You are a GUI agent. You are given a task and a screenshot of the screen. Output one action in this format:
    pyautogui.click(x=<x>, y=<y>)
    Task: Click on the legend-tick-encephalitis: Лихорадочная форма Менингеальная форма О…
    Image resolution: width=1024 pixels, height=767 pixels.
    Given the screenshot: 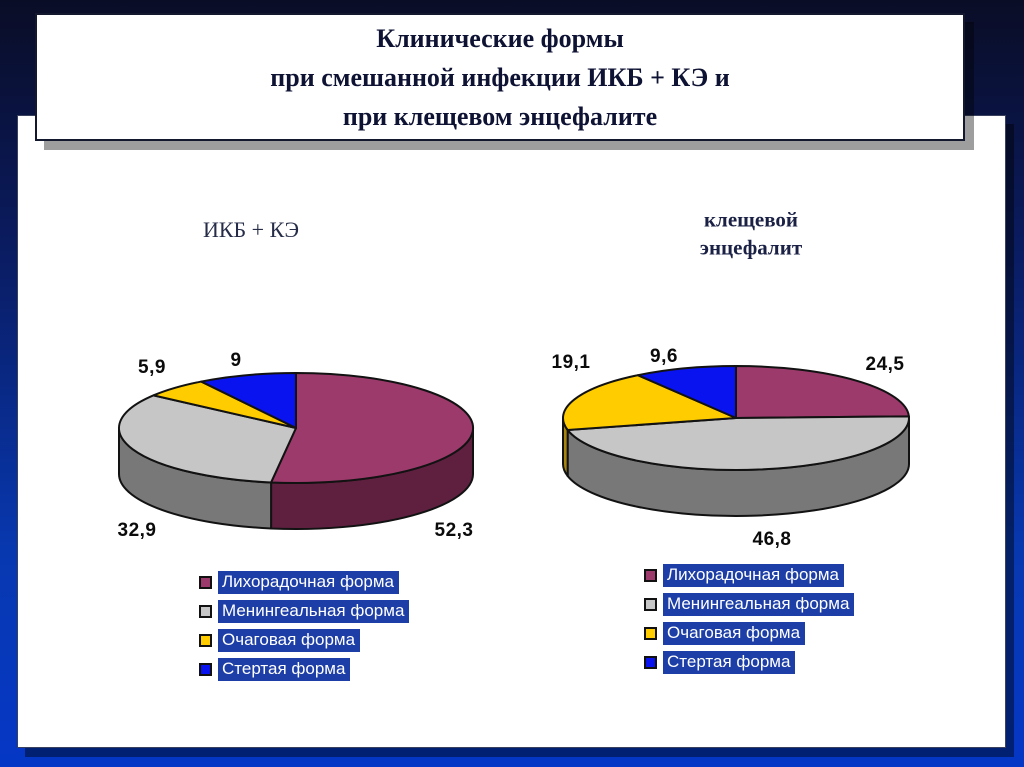 What is the action you would take?
    pyautogui.click(x=749, y=621)
    